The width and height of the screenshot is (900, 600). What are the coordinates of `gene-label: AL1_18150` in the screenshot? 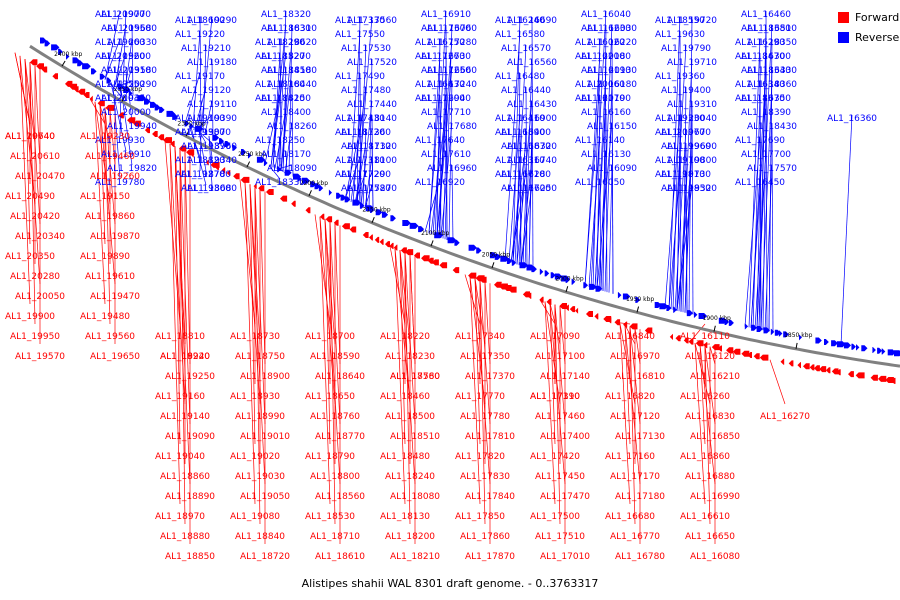 It's located at (286, 99).